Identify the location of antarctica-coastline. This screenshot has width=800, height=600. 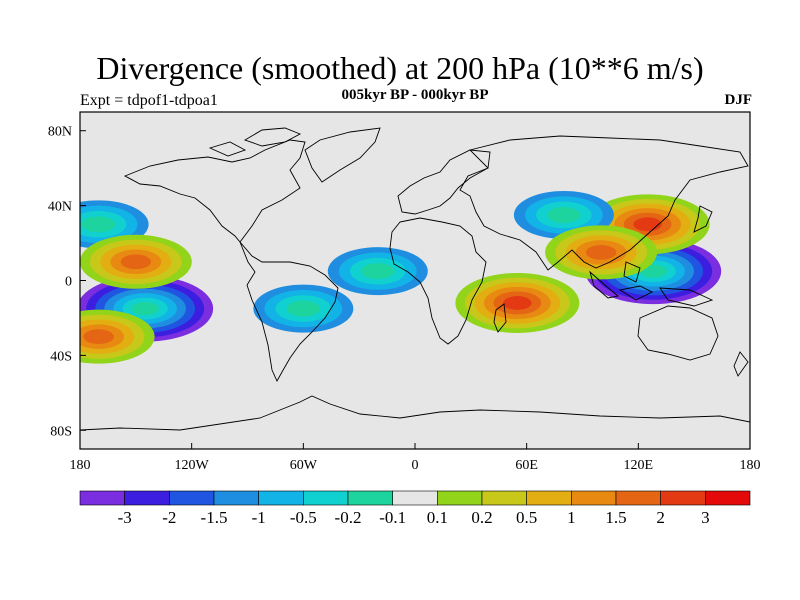
(415, 413).